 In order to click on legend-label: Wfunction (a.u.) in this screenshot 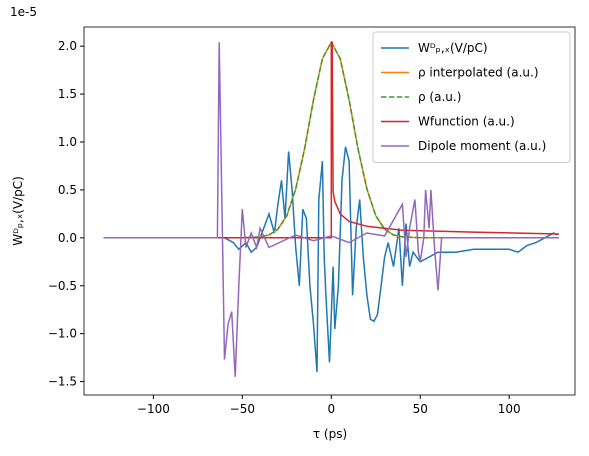, I will do `click(466, 122)`.